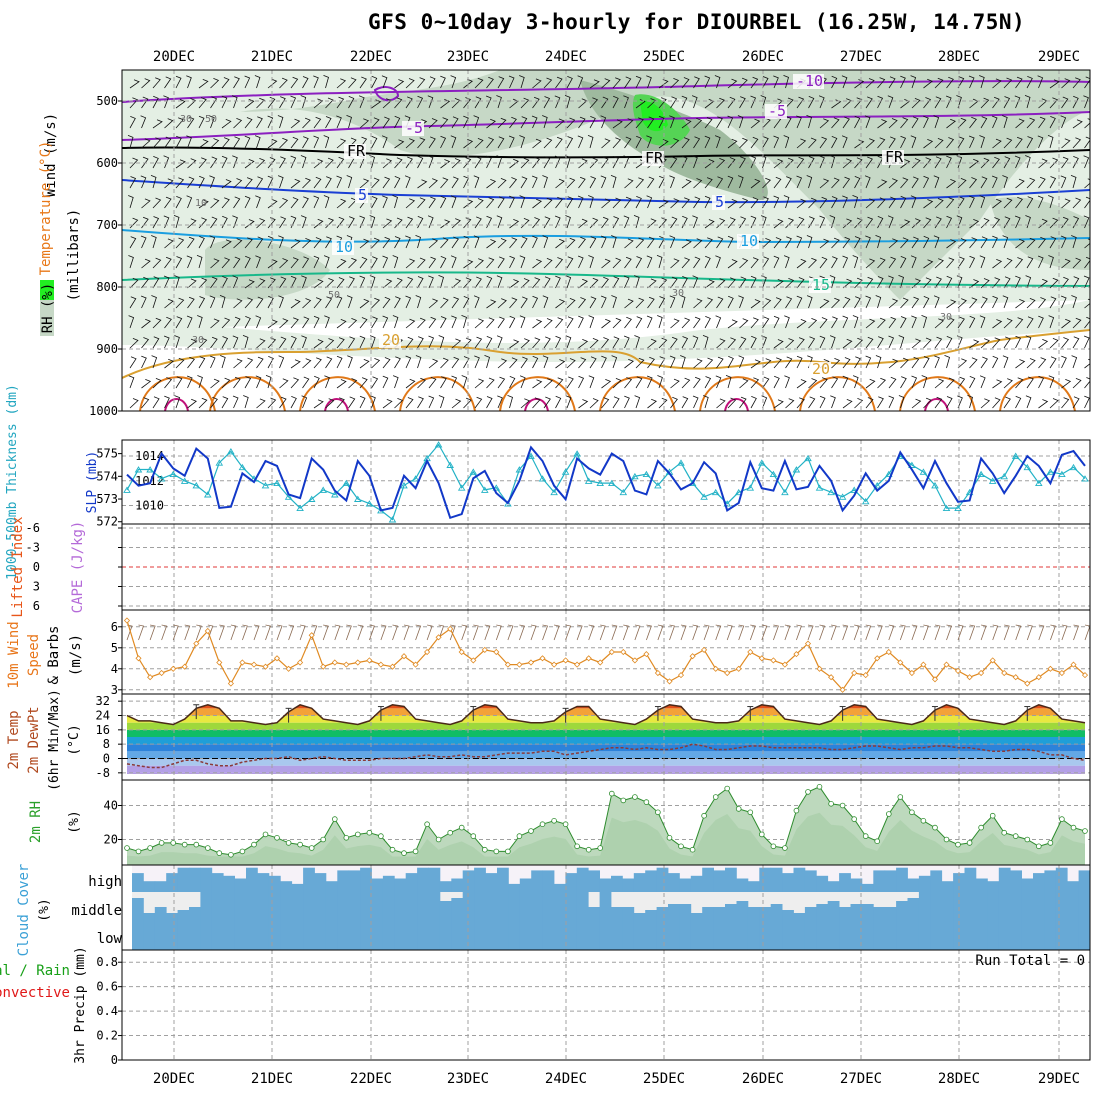 Image resolution: width=1100 pixels, height=1100 pixels. What do you see at coordinates (107, 1036) in the screenshot?
I see `precip-tick-label: 0.2` at bounding box center [107, 1036].